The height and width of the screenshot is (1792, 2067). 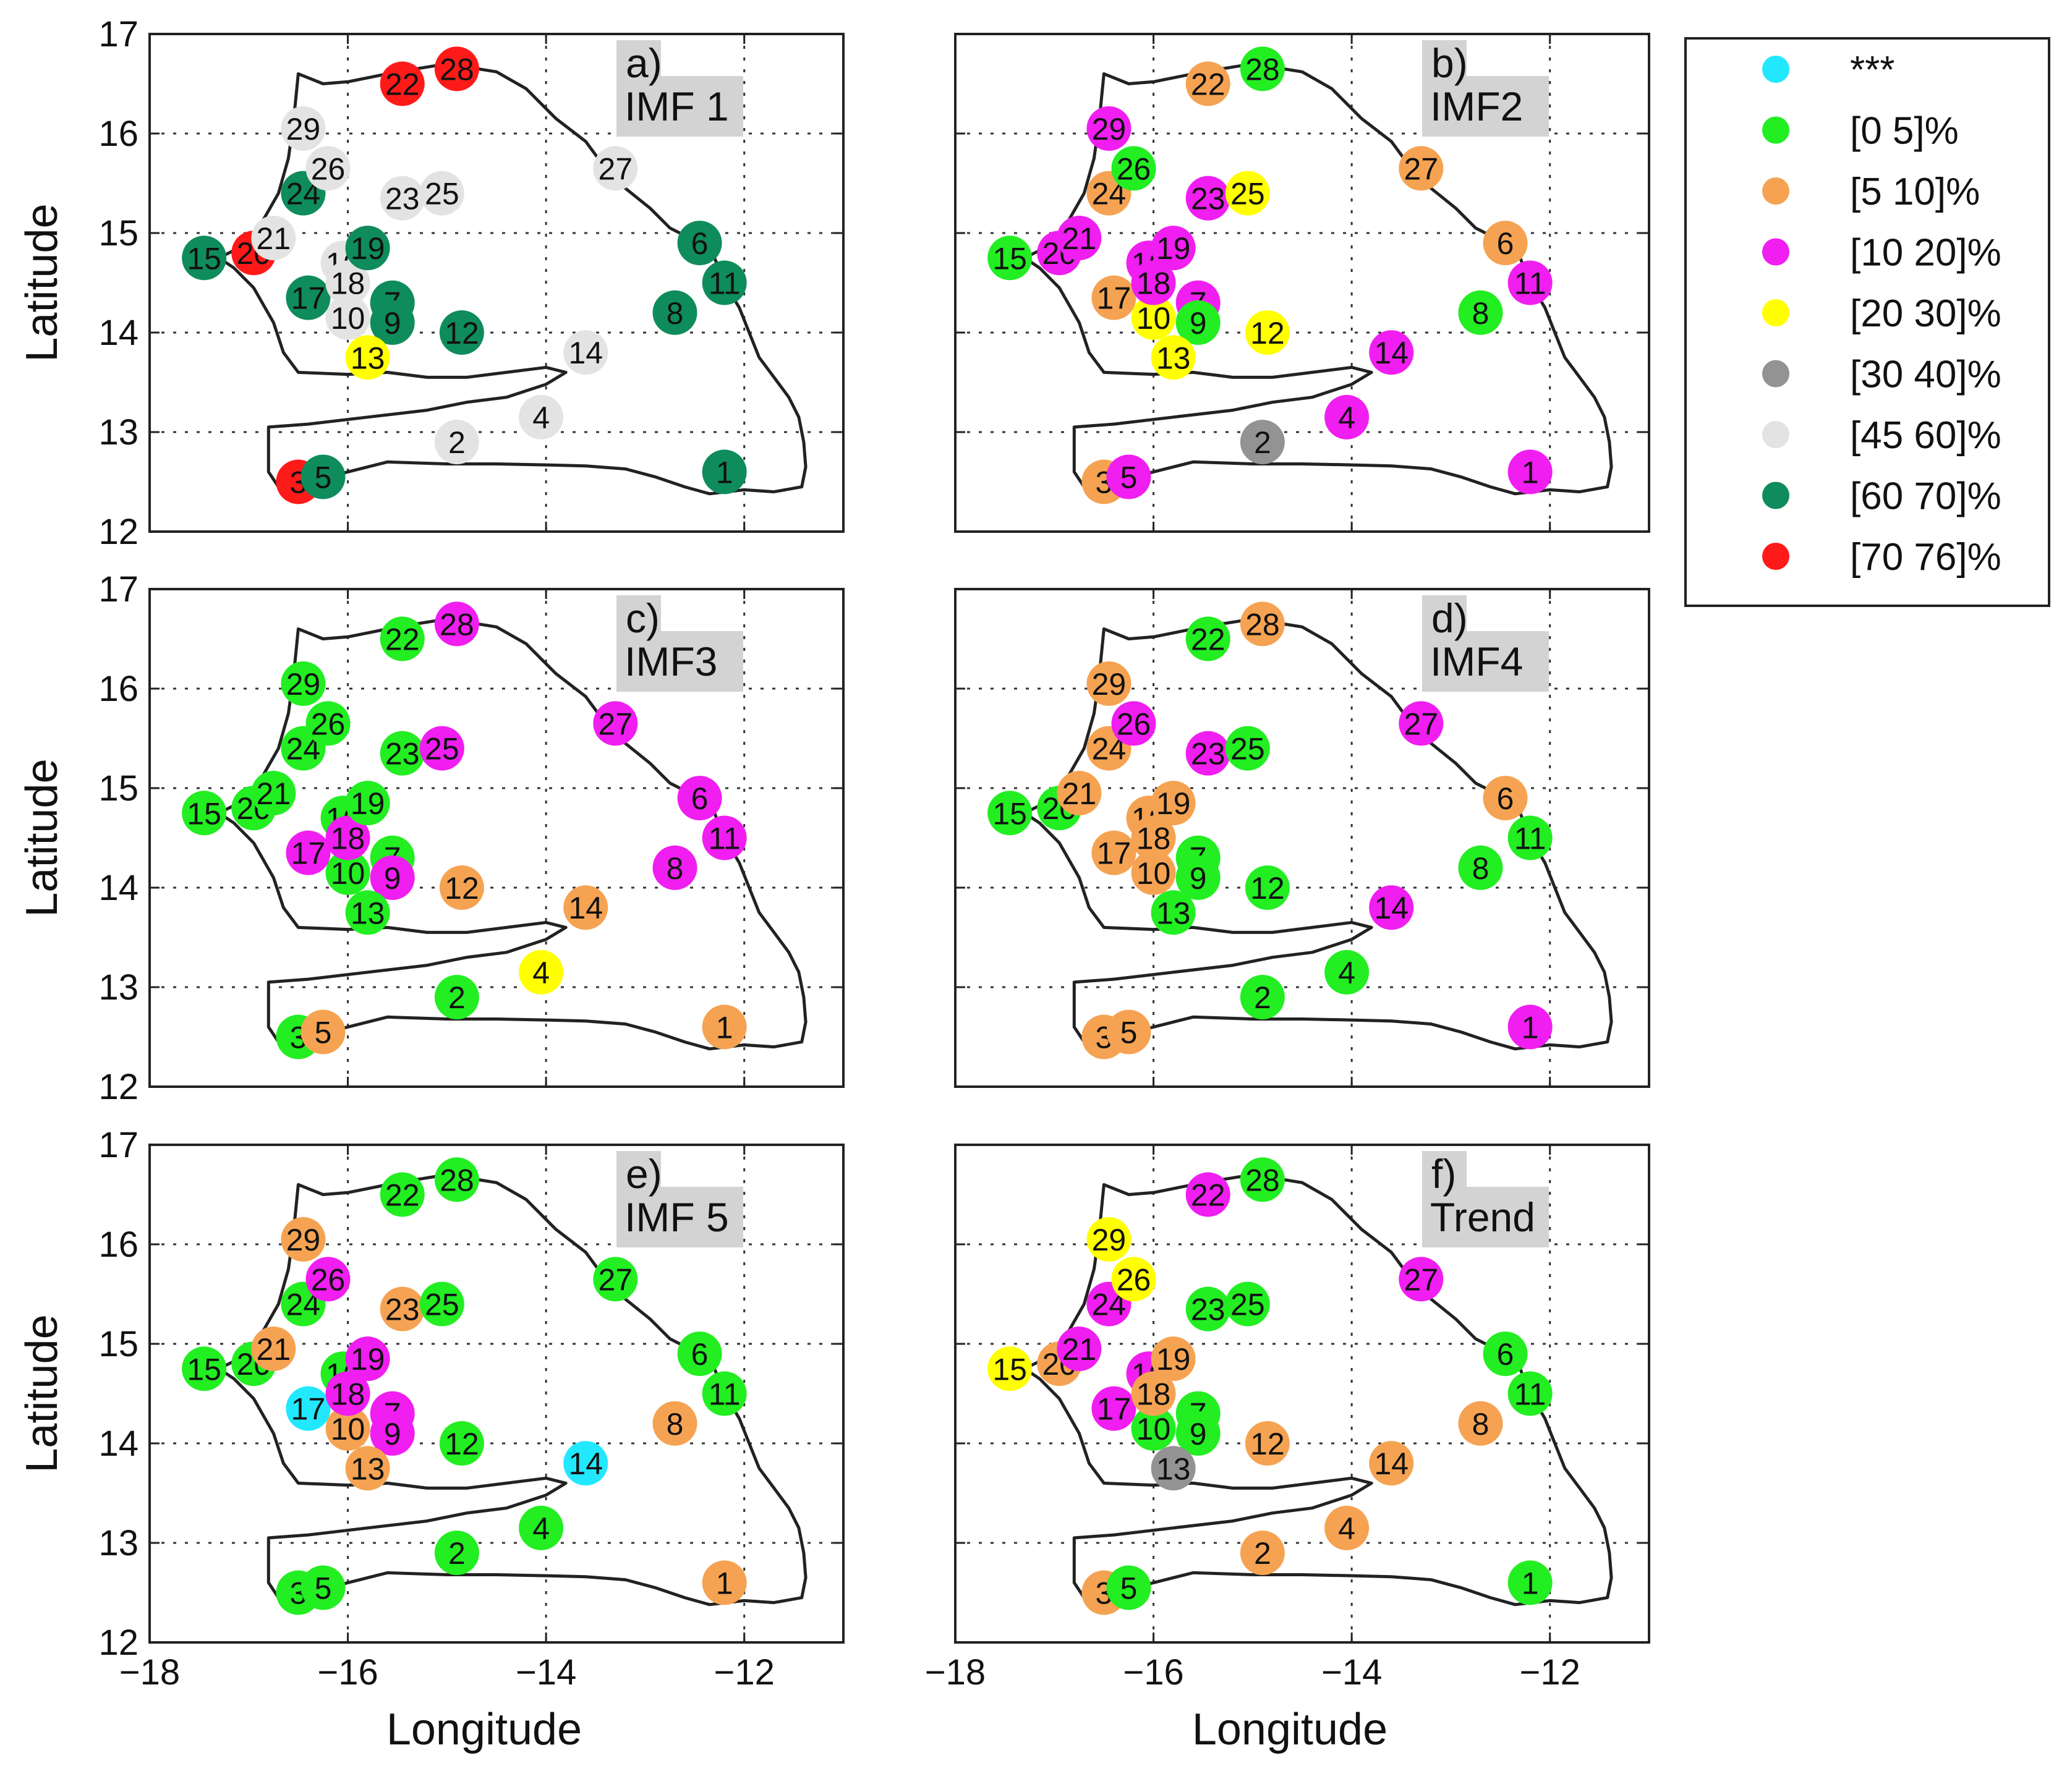 What do you see at coordinates (1449, 618) in the screenshot?
I see `panel-letter: d)` at bounding box center [1449, 618].